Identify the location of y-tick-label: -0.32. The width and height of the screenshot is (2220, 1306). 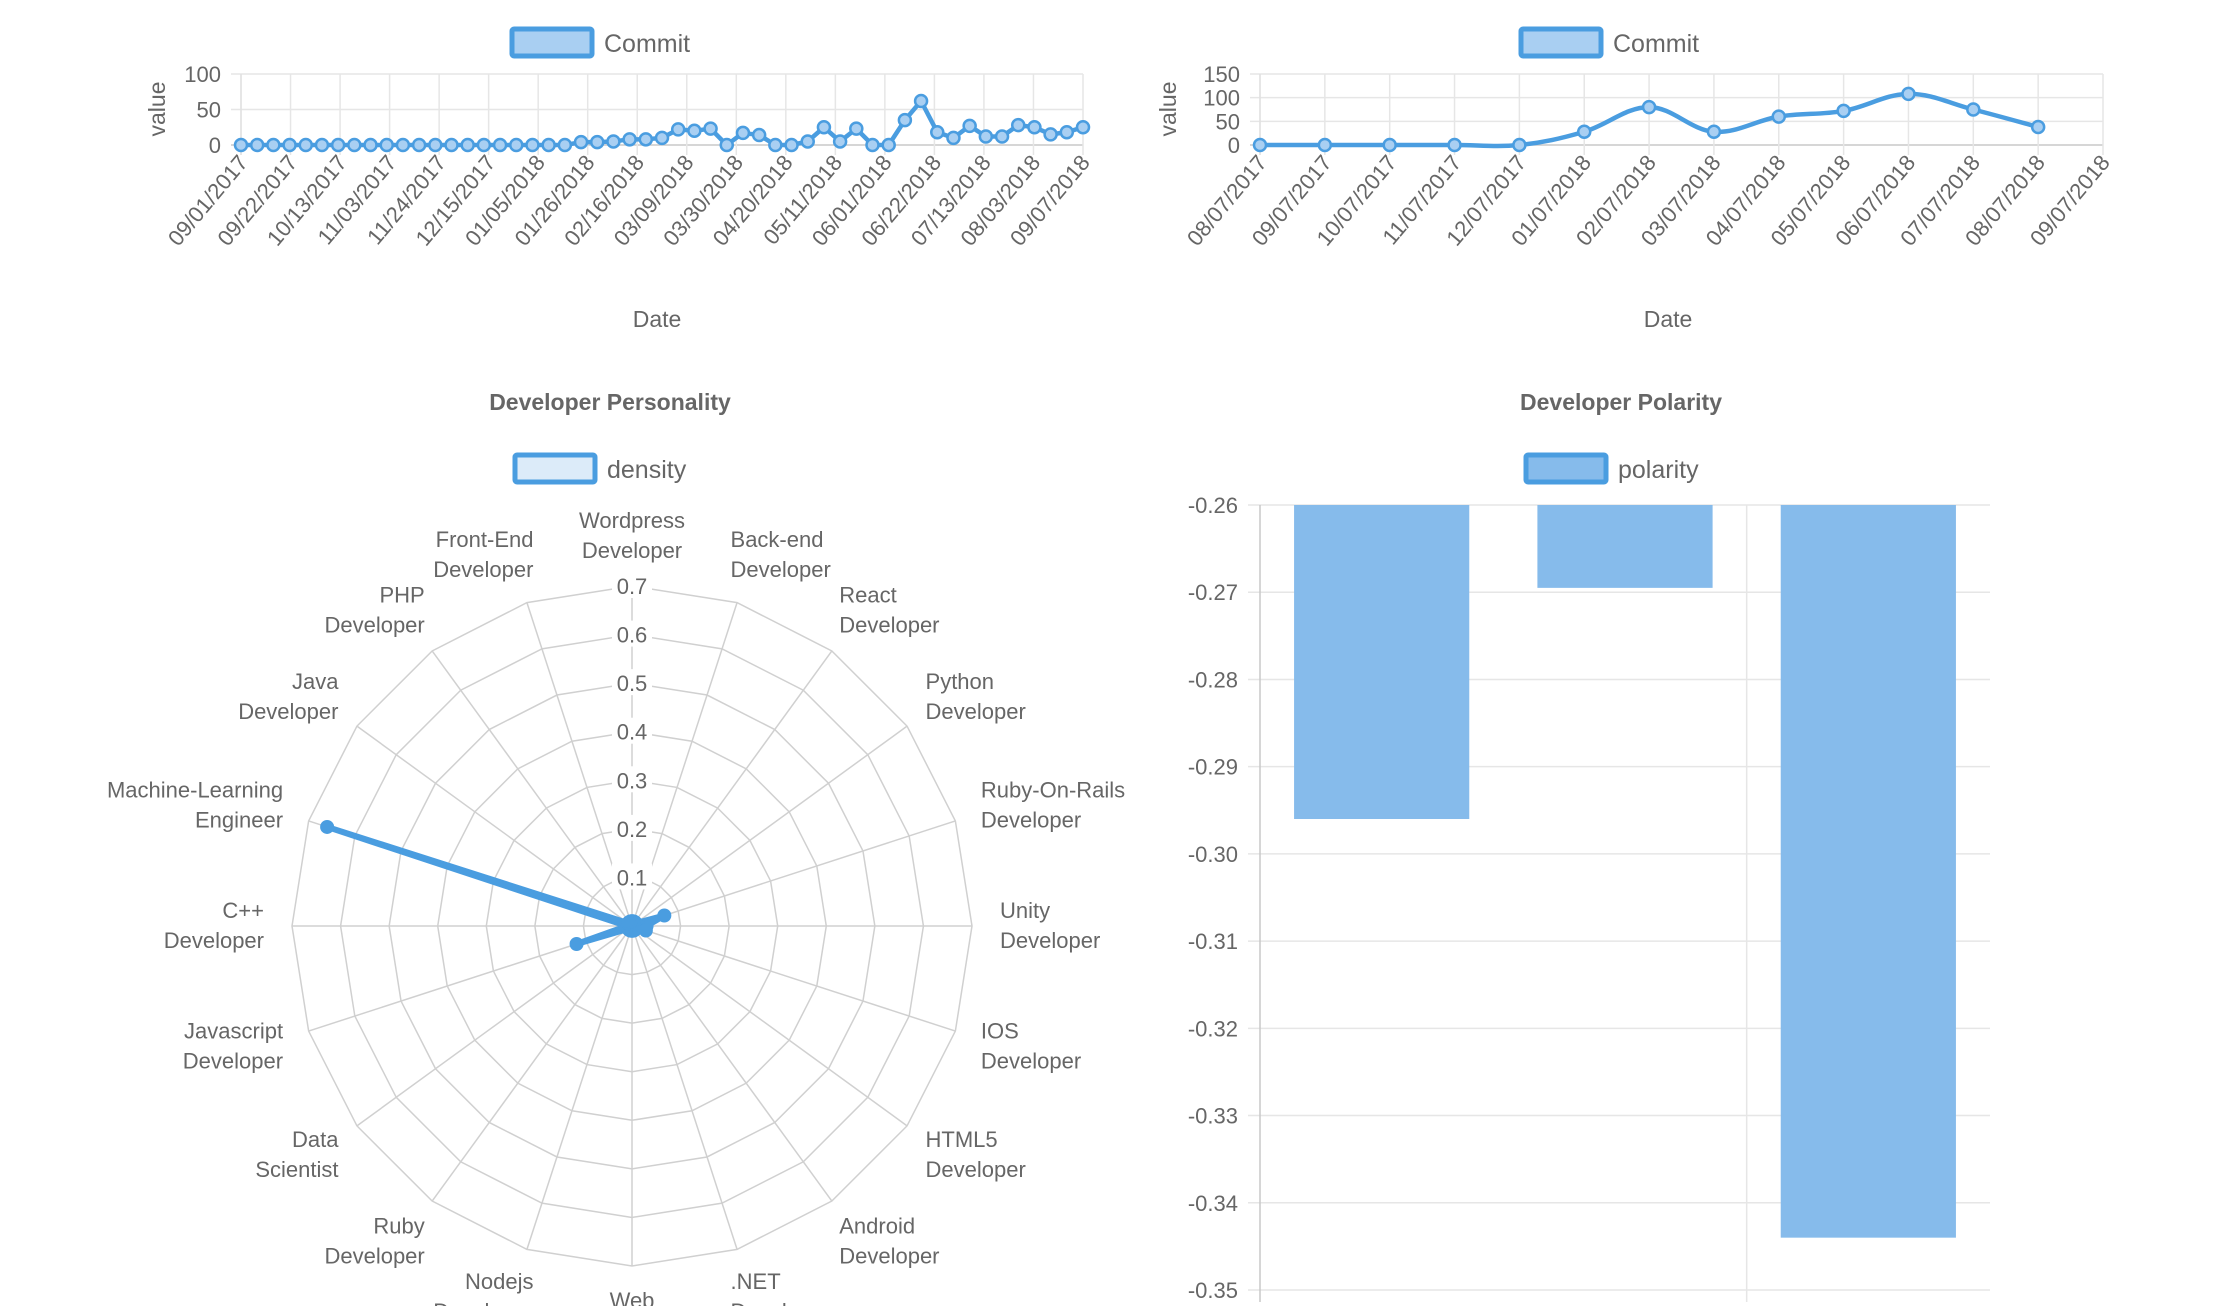
(1213, 1028).